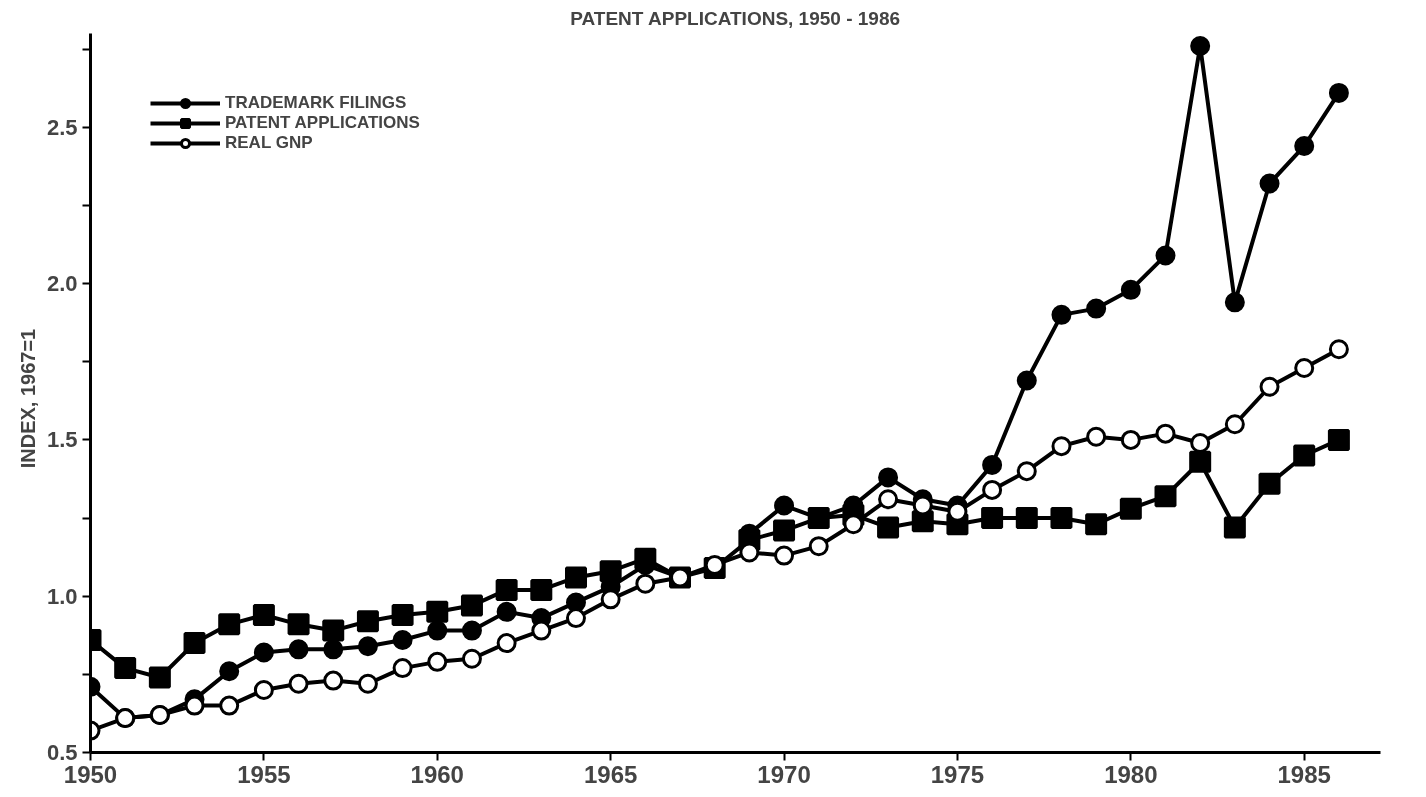  Describe the element at coordinates (784, 774) in the screenshot. I see `x-tick-label: 1970` at that location.